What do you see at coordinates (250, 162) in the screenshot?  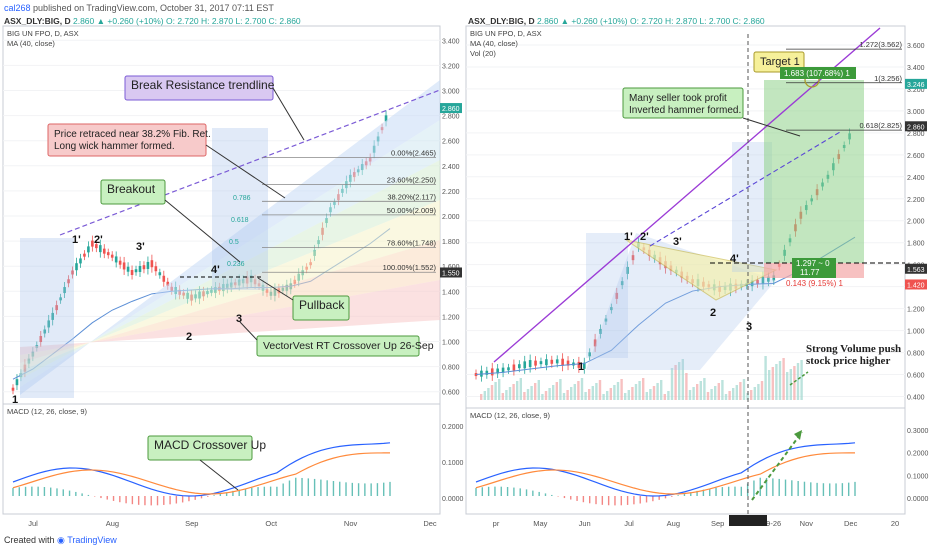 I see `resistance-trendline` at bounding box center [250, 162].